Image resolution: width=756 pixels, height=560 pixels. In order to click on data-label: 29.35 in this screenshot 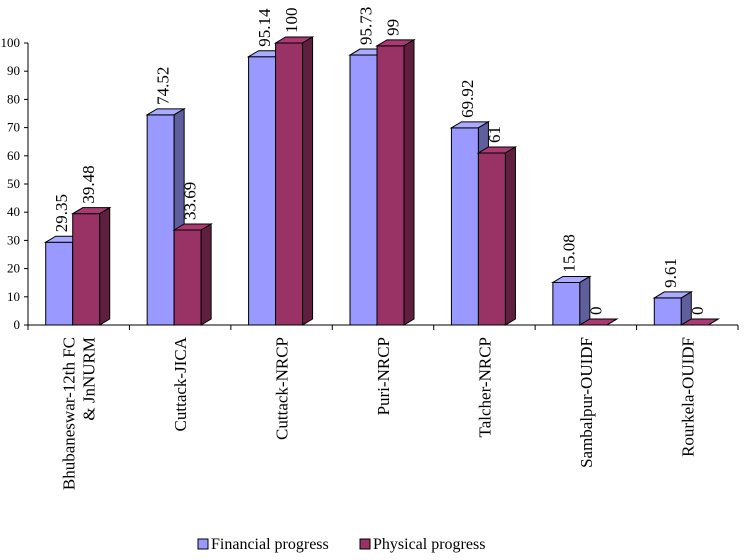, I will do `click(61, 213)`.